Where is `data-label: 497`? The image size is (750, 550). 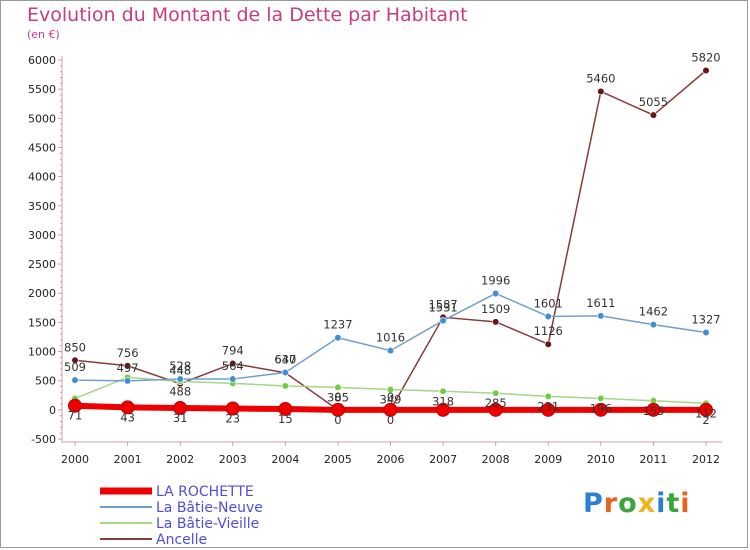 data-label: 497 is located at coordinates (128, 368).